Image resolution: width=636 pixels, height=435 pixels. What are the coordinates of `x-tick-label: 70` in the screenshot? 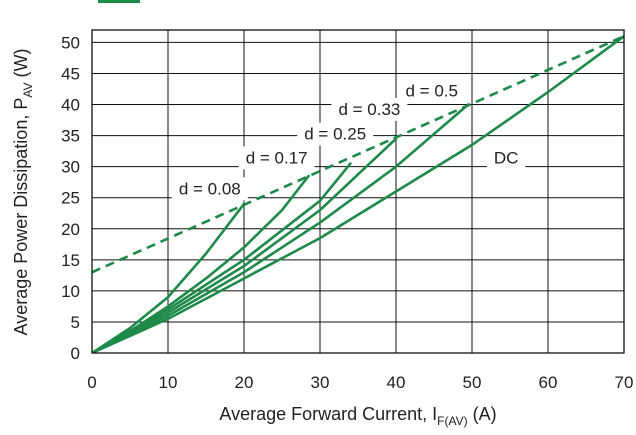 It's located at (624, 382).